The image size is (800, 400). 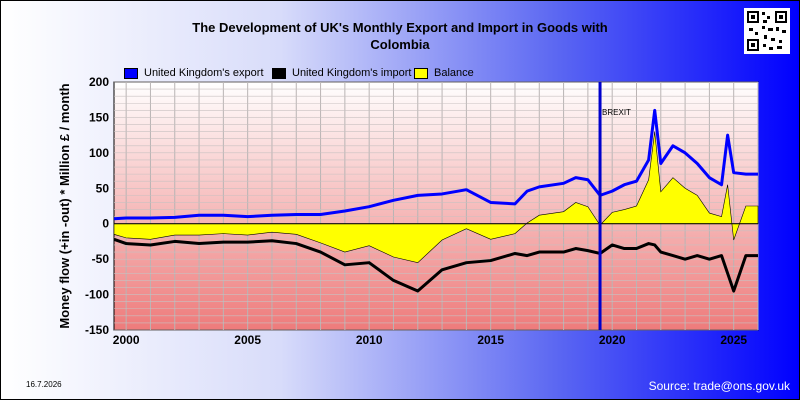 What do you see at coordinates (97, 330) in the screenshot?
I see `y-tick-label: -150` at bounding box center [97, 330].